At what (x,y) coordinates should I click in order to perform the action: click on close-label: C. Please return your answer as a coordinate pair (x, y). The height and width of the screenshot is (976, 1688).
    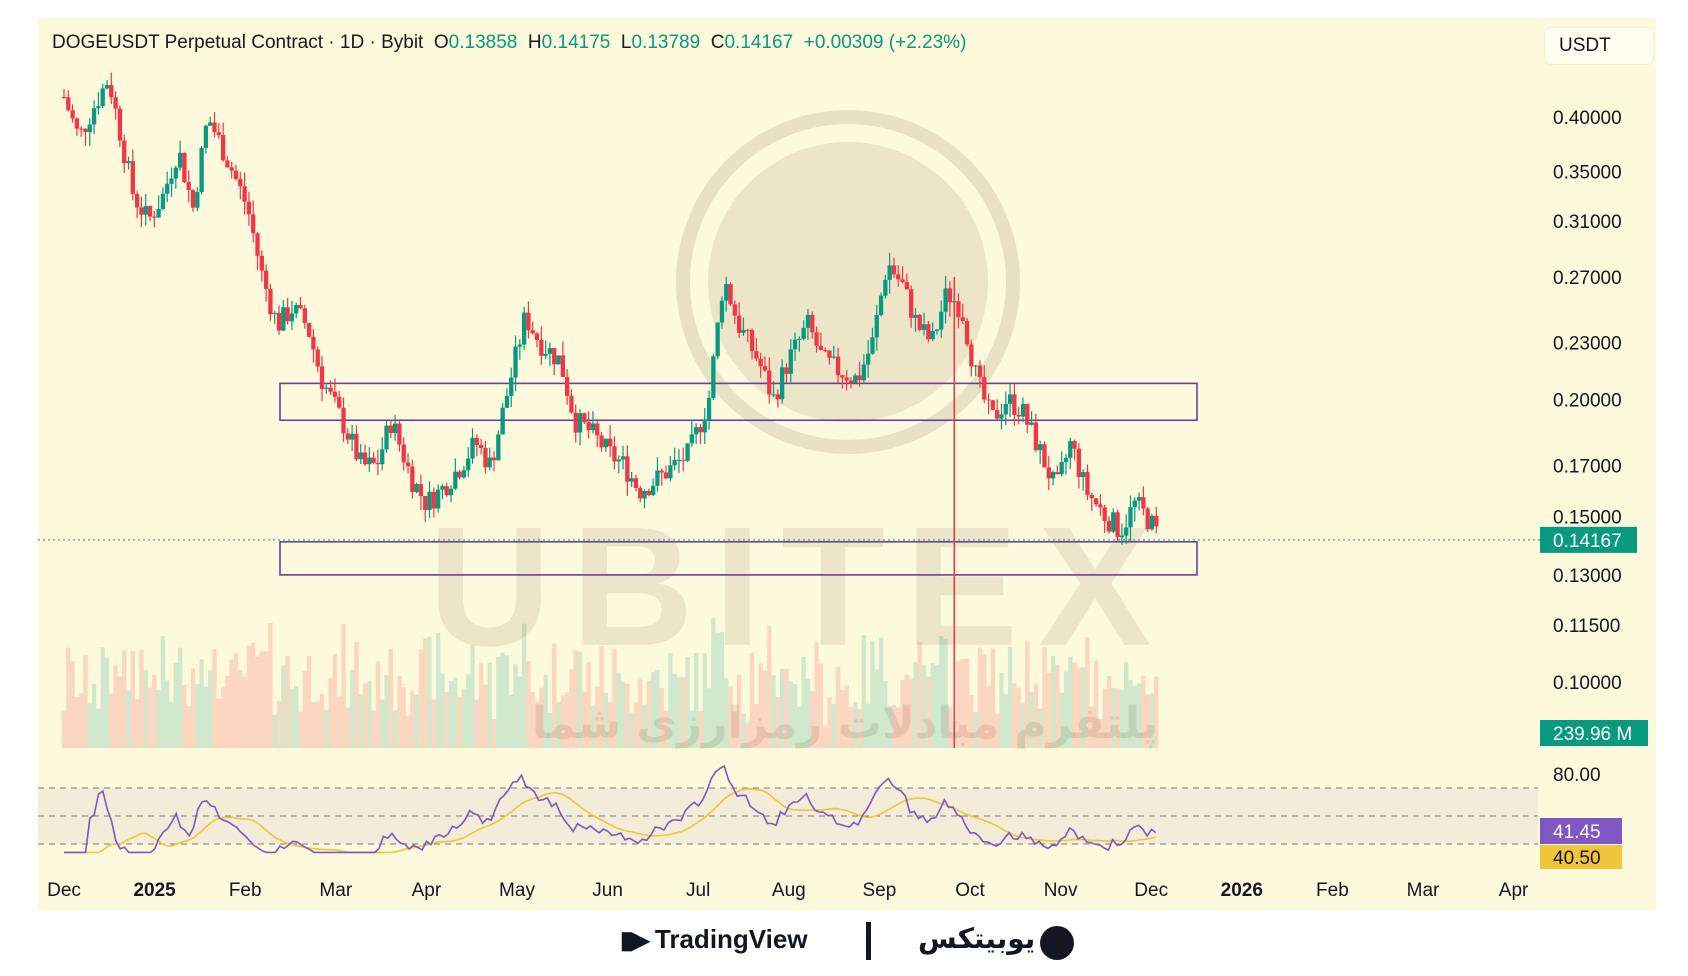
    Looking at the image, I should click on (717, 42).